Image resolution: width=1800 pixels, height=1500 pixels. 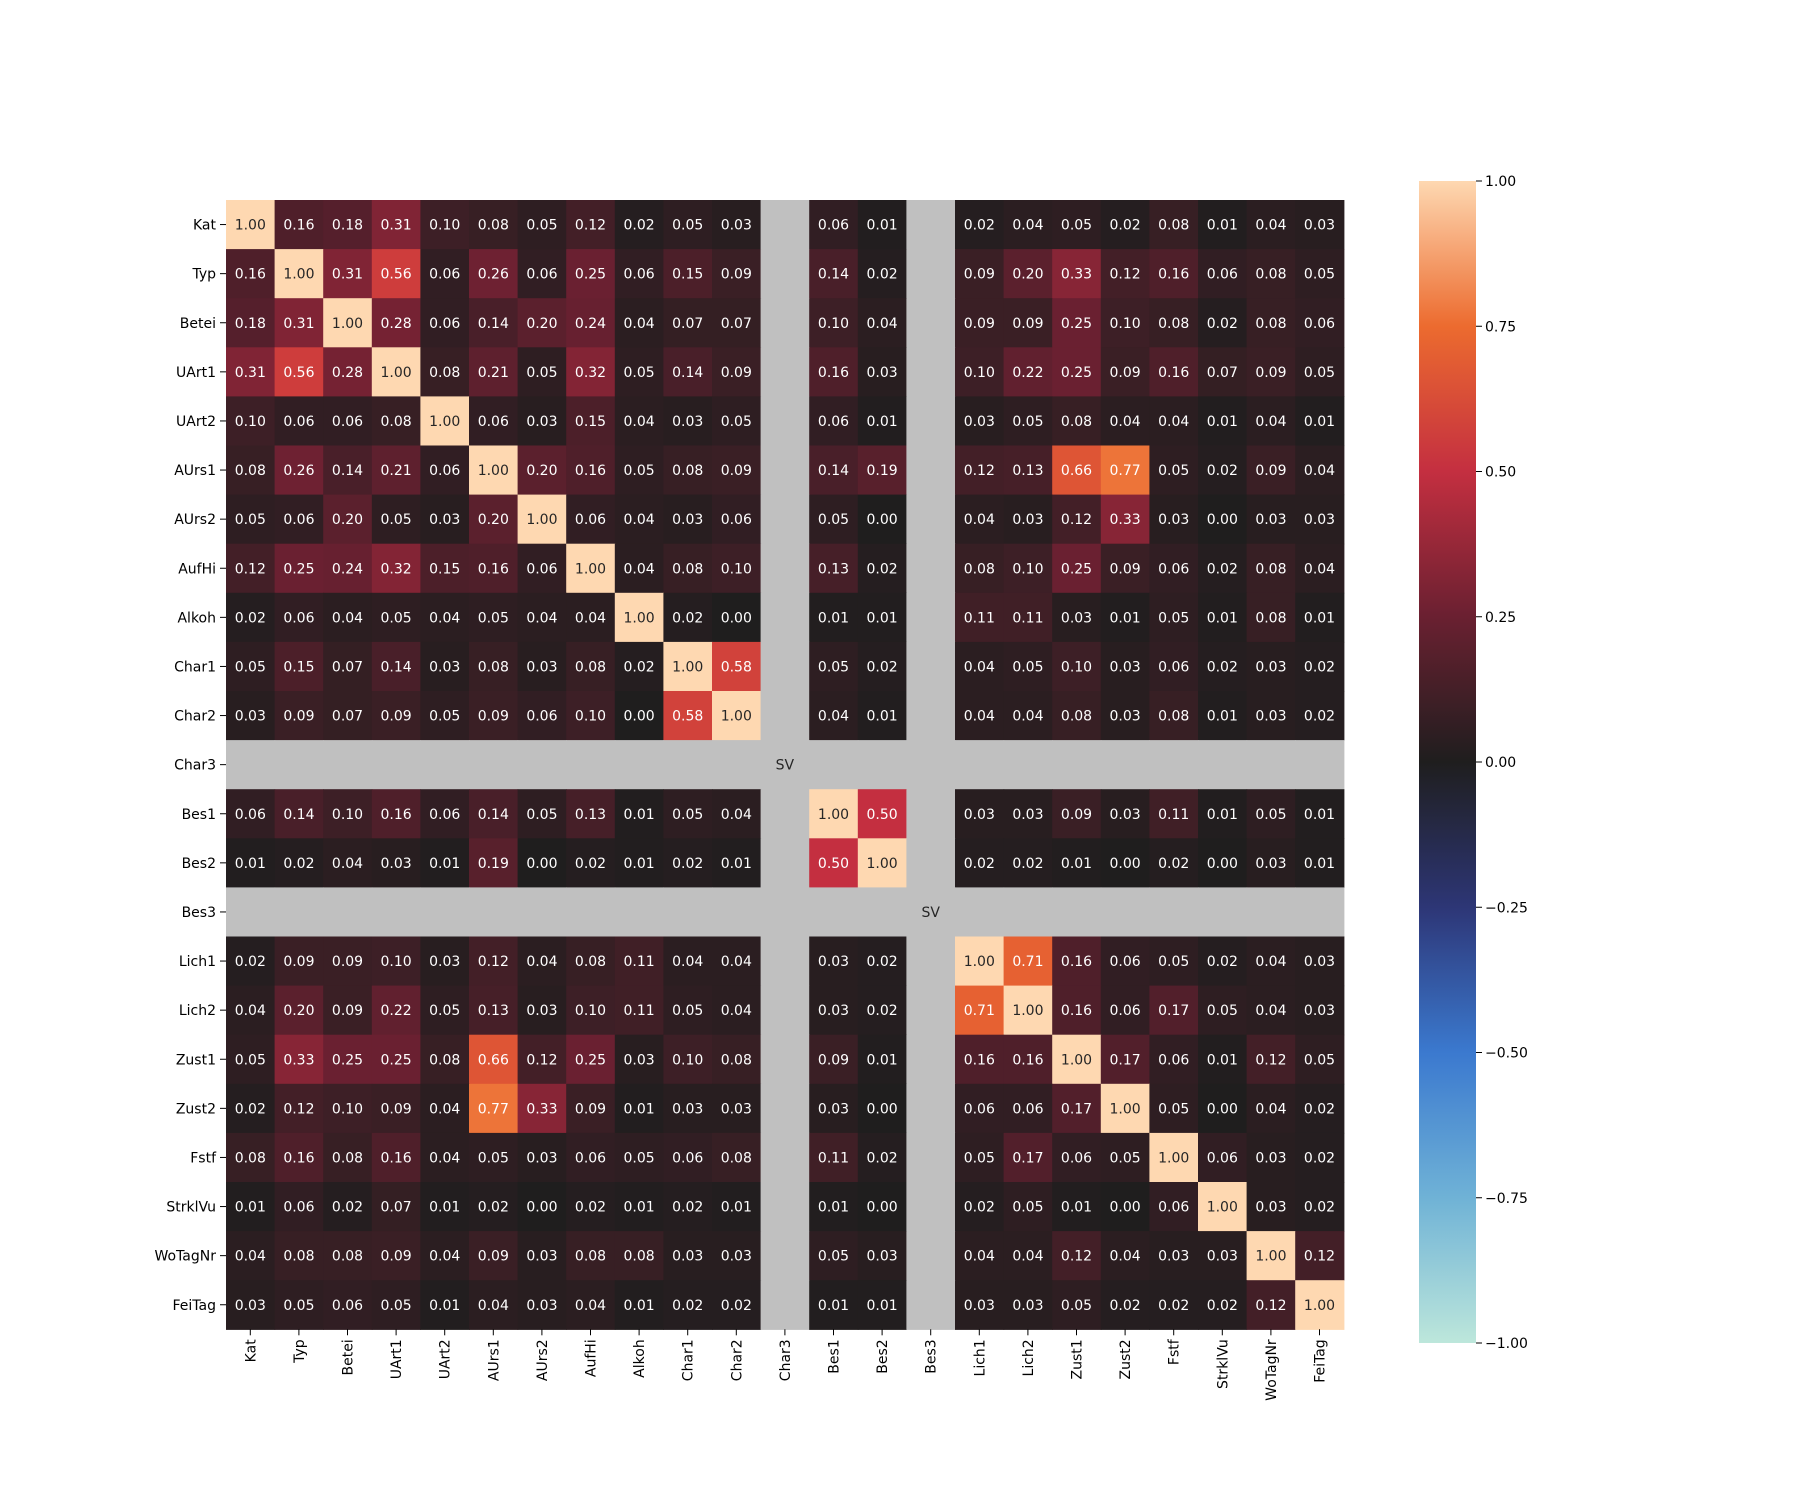 What do you see at coordinates (736, 569) in the screenshot?
I see `cell-value-label: 0.10` at bounding box center [736, 569].